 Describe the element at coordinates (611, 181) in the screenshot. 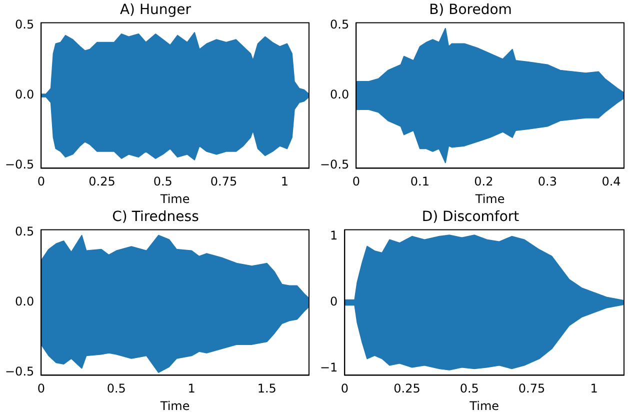

I see `x-tick-label: 0.4` at that location.